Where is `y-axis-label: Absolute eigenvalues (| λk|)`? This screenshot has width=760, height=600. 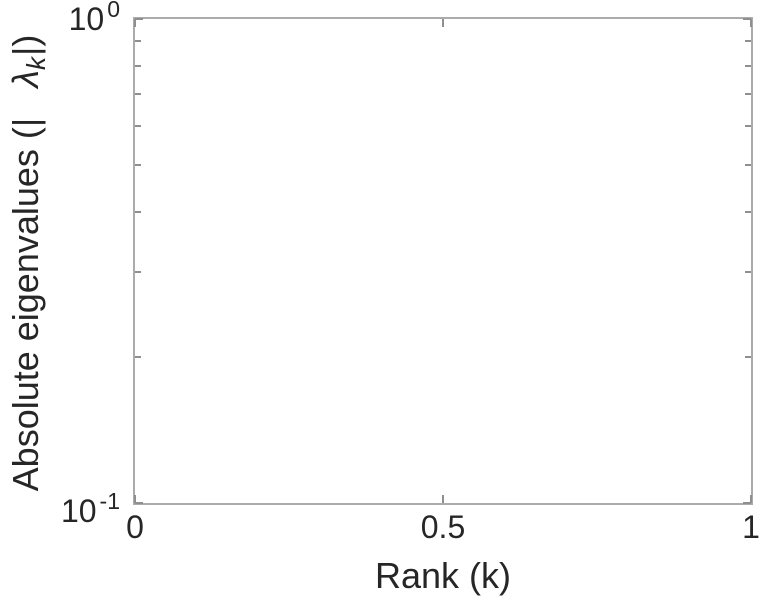
y-axis-label: Absolute eigenvalues (| λk|) is located at coordinates (27, 263).